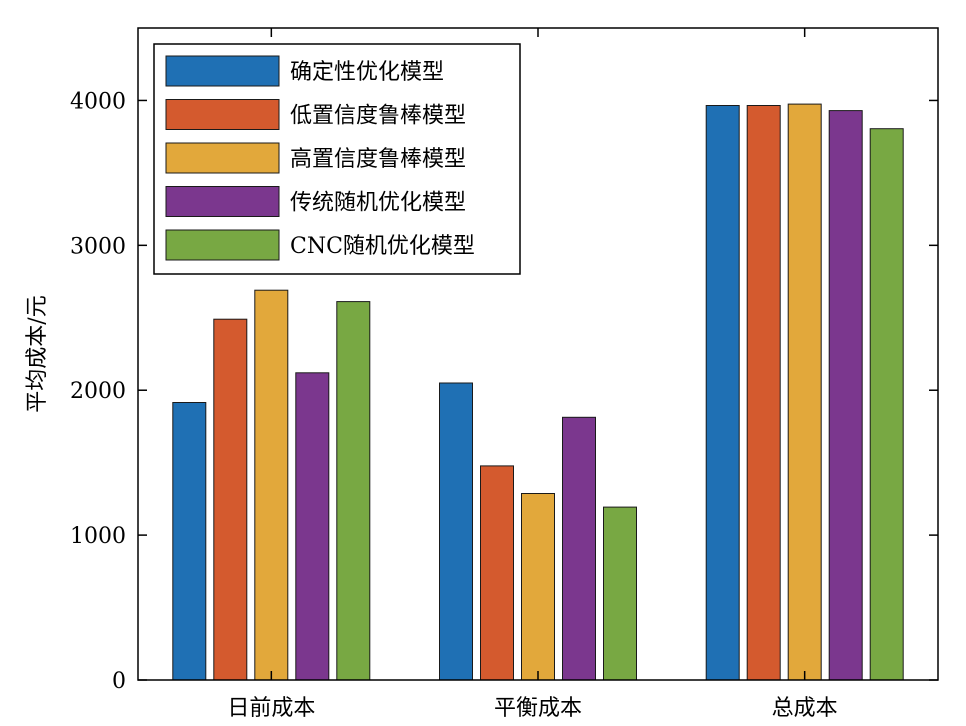  What do you see at coordinates (271, 708) in the screenshot?
I see `x-category-label: 日前成本` at bounding box center [271, 708].